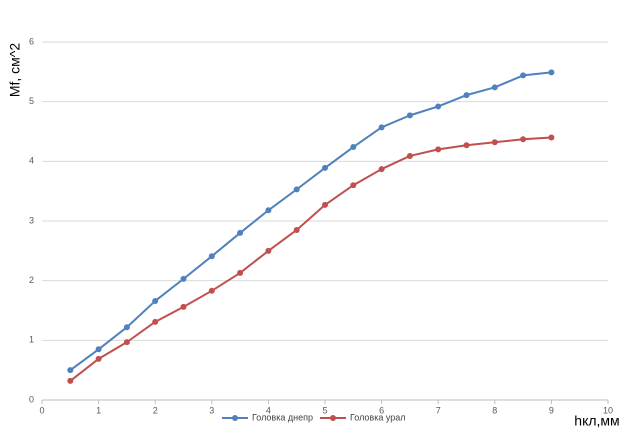  What do you see at coordinates (596, 421) in the screenshot?
I see `x-axis-title: hкл,мм` at bounding box center [596, 421].